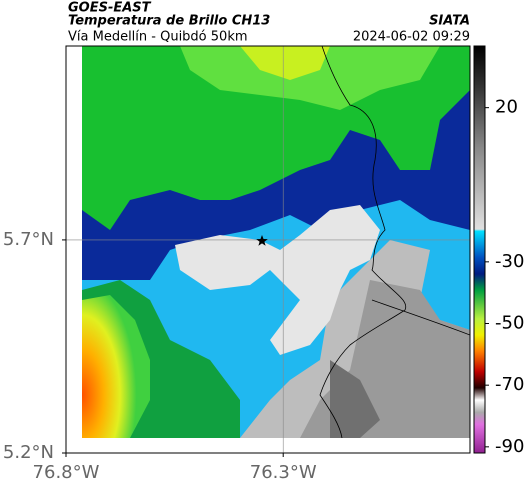 The image size is (526, 491). I want to click on colorbar-tick-label: 20, so click(506, 107).